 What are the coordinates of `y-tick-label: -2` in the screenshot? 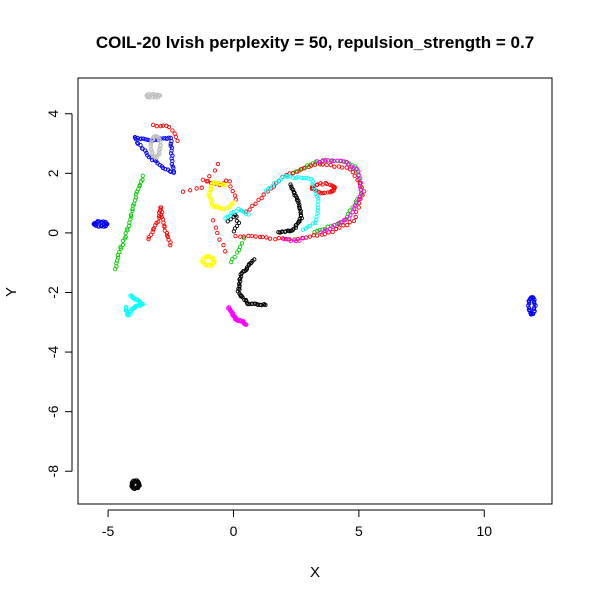 It's located at (53, 292).